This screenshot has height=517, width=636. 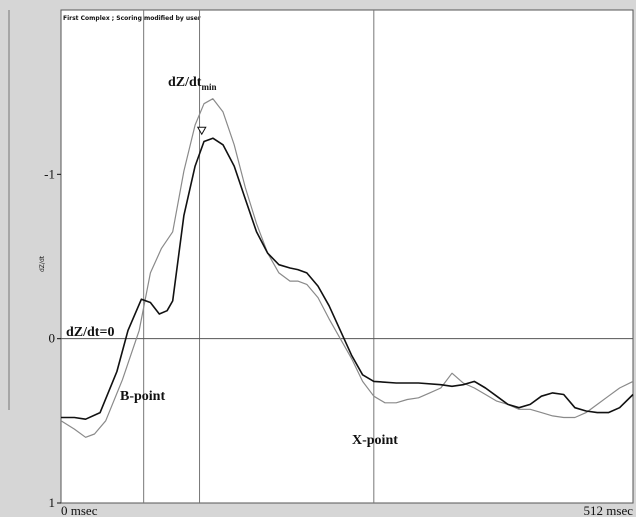 What do you see at coordinates (132, 18) in the screenshot?
I see `status-header: First Complex ; Scoring modified by user` at bounding box center [132, 18].